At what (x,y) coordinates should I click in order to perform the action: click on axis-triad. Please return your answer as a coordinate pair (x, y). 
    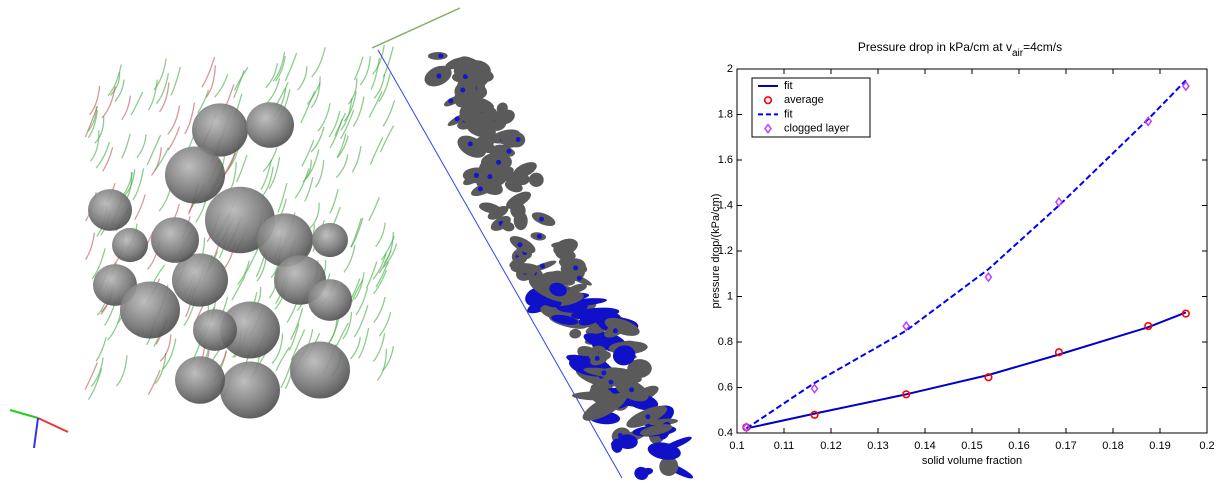
    Looking at the image, I should click on (39, 429).